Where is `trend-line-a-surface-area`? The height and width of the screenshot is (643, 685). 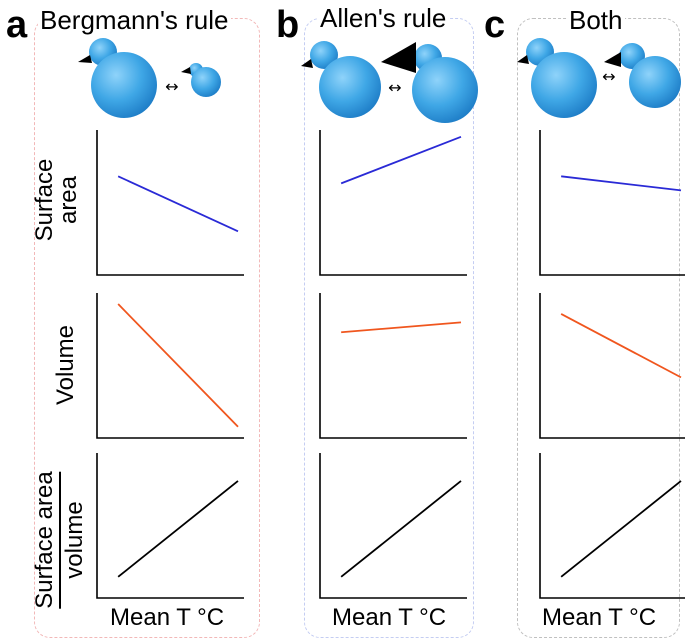 trend-line-a-surface-area is located at coordinates (178, 204).